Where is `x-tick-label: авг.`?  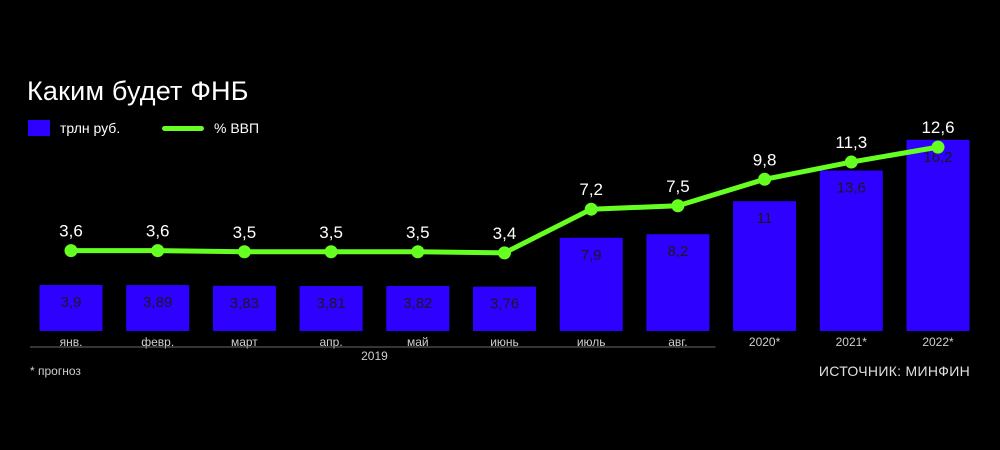
x-tick-label: авг. is located at coordinates (677, 342).